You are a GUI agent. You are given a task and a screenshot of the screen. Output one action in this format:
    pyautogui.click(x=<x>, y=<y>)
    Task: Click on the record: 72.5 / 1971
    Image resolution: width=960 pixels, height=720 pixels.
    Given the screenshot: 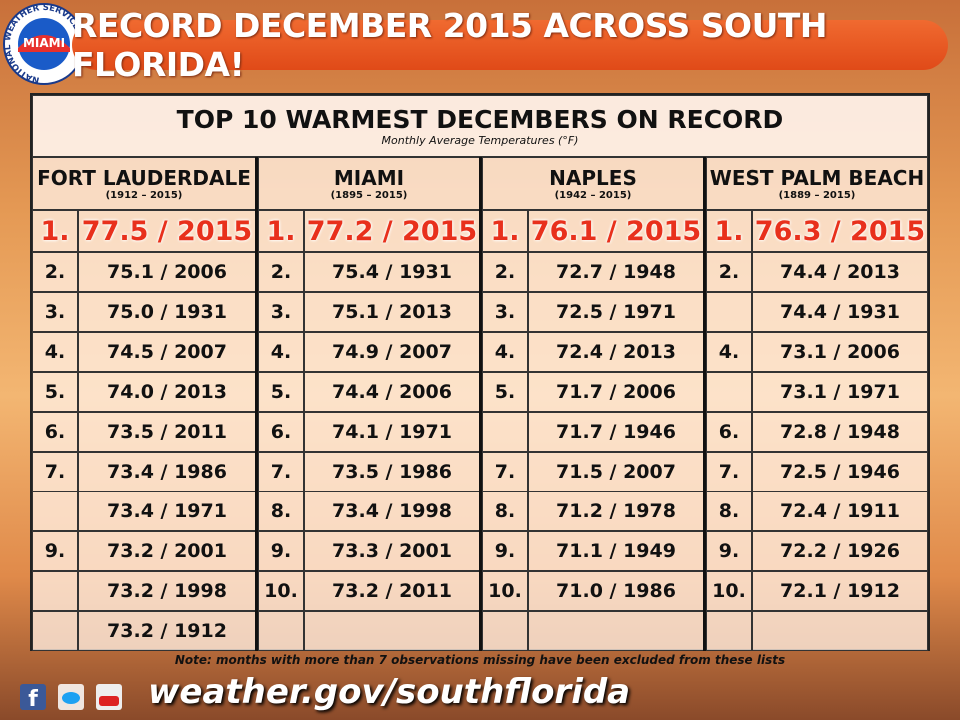 What is the action you would take?
    pyautogui.click(x=616, y=311)
    